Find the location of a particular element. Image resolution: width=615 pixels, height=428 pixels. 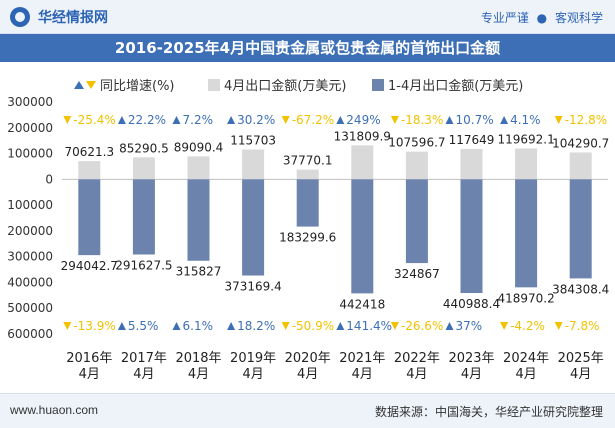

growth-label-april: -25.4% is located at coordinates (94, 120).